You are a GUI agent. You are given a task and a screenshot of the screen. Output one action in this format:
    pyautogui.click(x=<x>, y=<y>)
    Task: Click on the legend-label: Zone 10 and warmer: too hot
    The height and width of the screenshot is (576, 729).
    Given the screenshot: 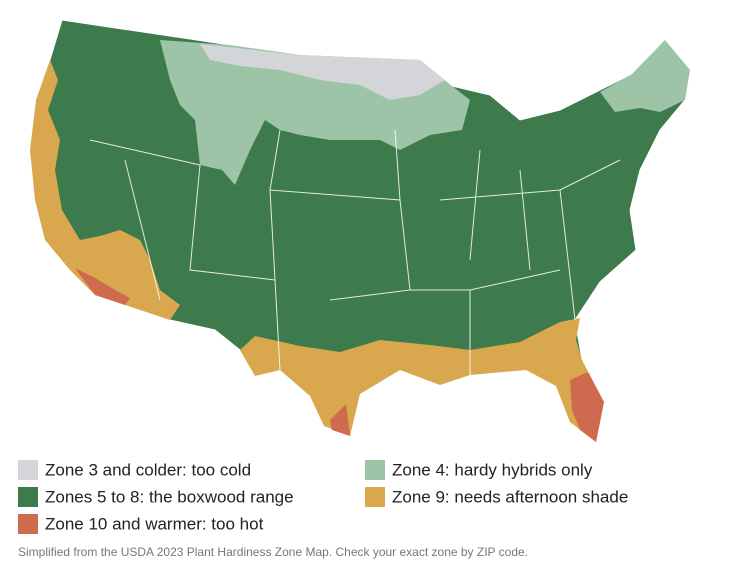 What is the action you would take?
    pyautogui.click(x=154, y=523)
    